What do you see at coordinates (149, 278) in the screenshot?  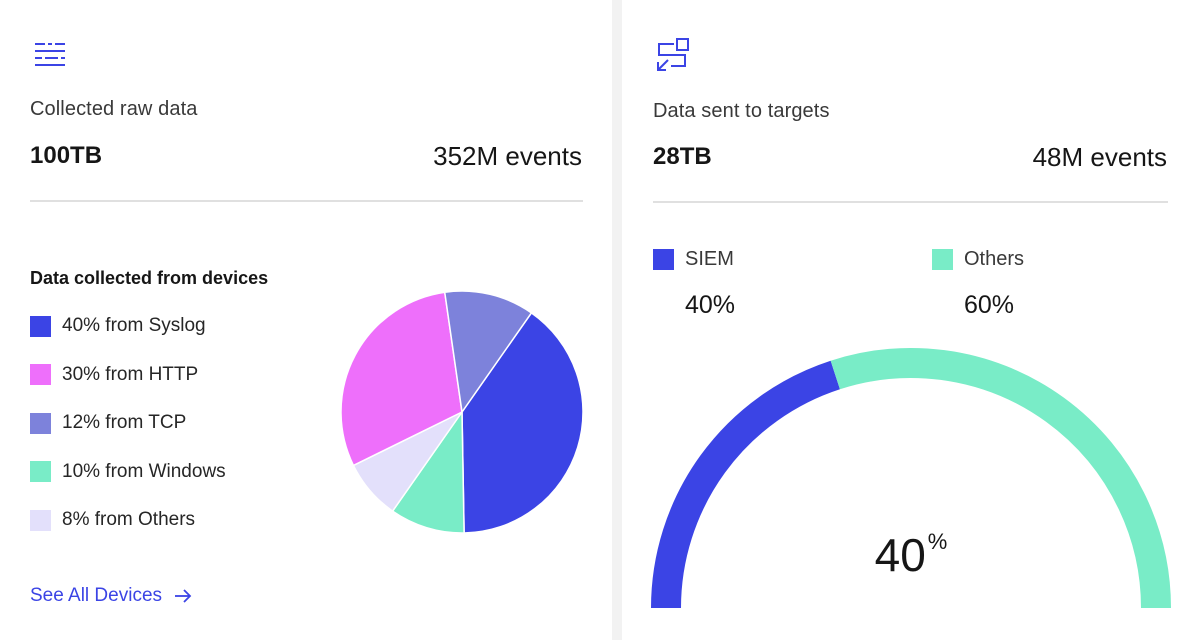 I see `section-title: Data collected from devices` at bounding box center [149, 278].